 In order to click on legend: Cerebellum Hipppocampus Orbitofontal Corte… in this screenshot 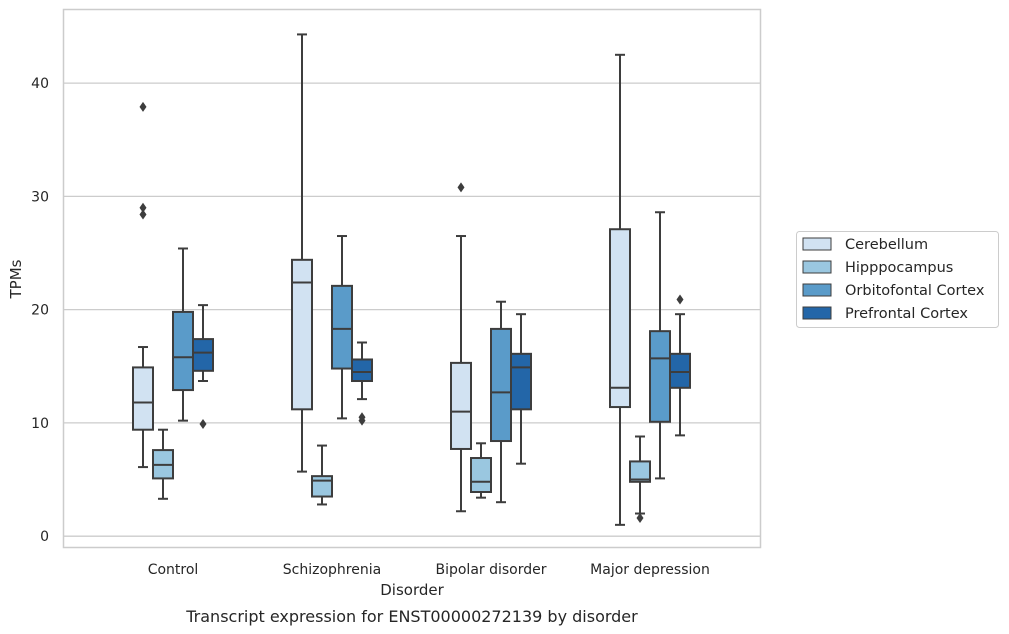, I will do `click(897, 279)`.